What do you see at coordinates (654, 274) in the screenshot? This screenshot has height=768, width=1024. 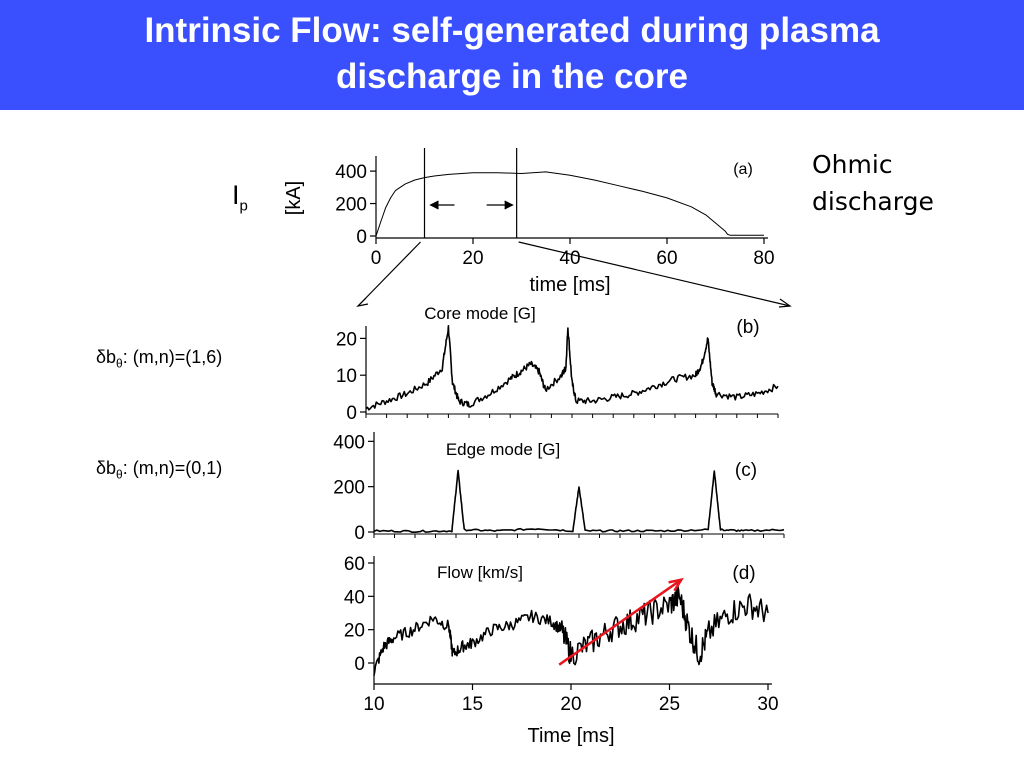 I see `zoom-arrow-right` at bounding box center [654, 274].